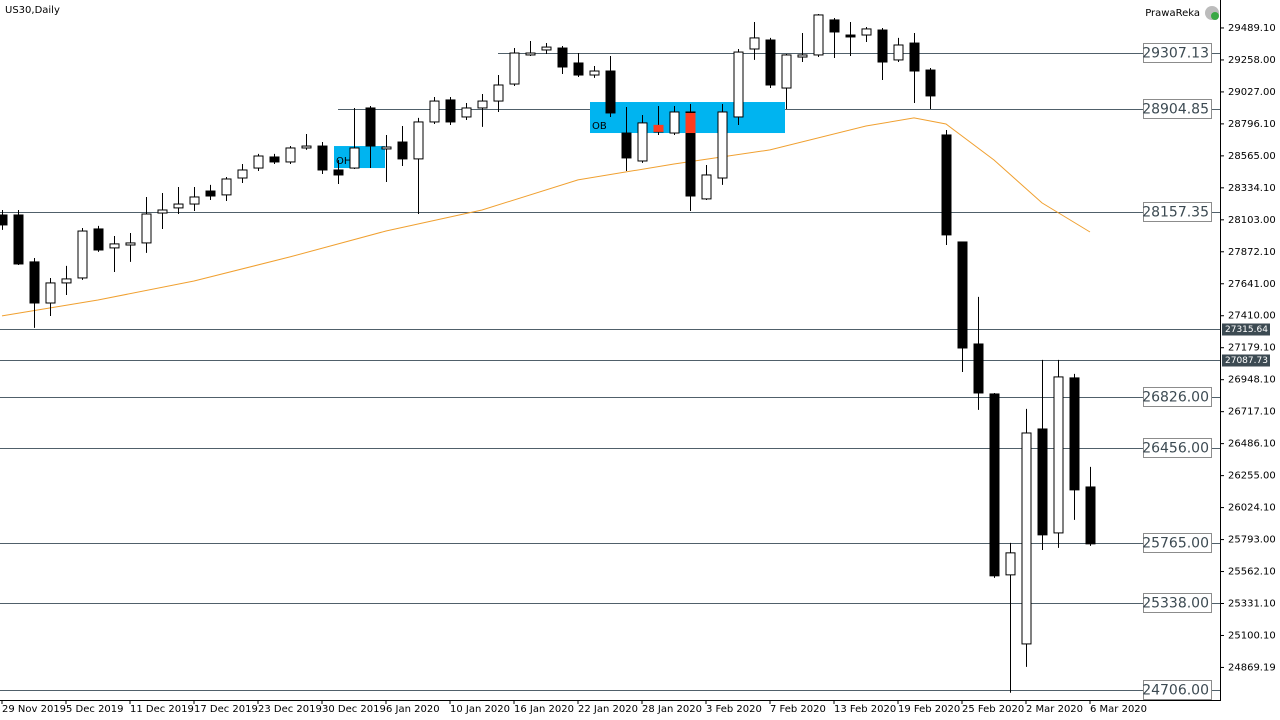 The width and height of the screenshot is (1280, 720). Describe the element at coordinates (226, 709) in the screenshot. I see `x-tick-label: 17 Dec 2019` at that location.